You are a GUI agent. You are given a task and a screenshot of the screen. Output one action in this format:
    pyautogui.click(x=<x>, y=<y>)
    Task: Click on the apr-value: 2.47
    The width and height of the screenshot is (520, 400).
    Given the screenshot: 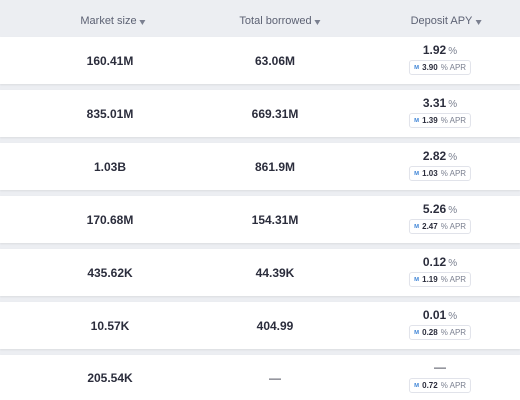 What is the action you would take?
    pyautogui.click(x=430, y=226)
    